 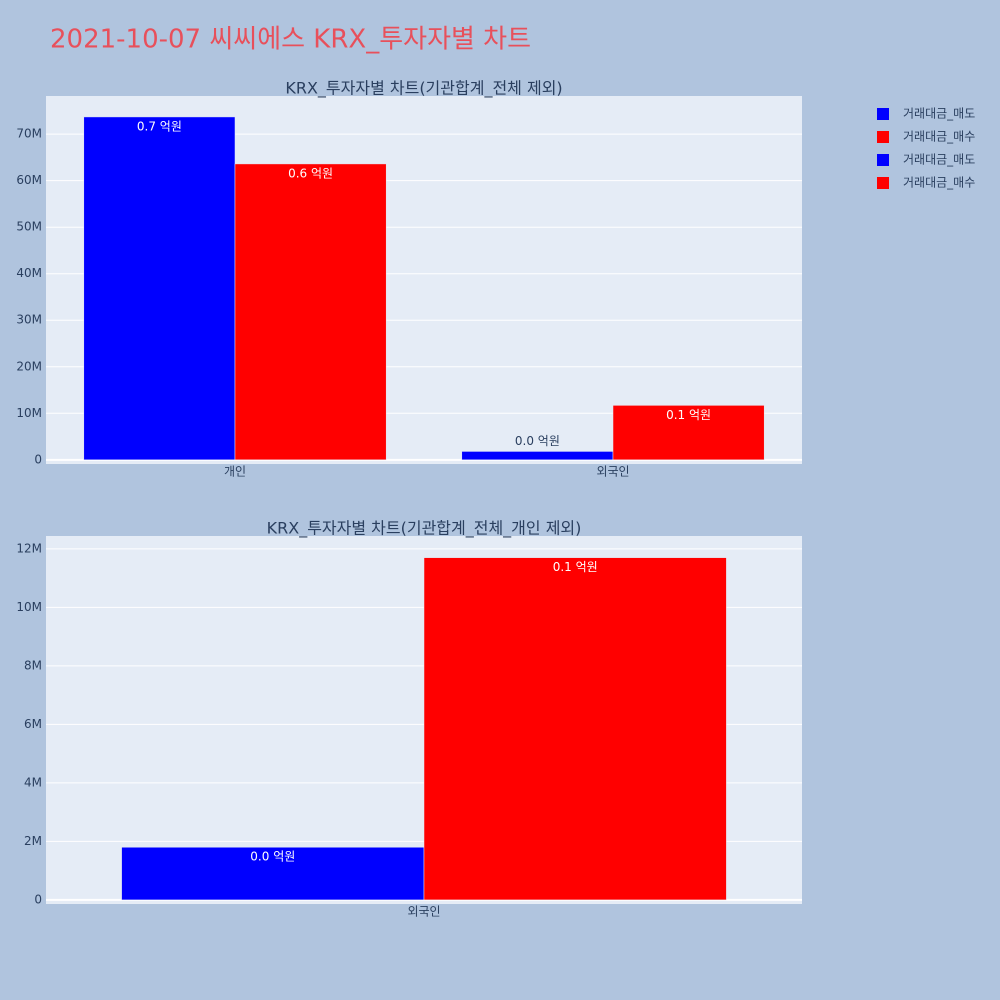 I want to click on y-tick-label: 40M, so click(x=29, y=273).